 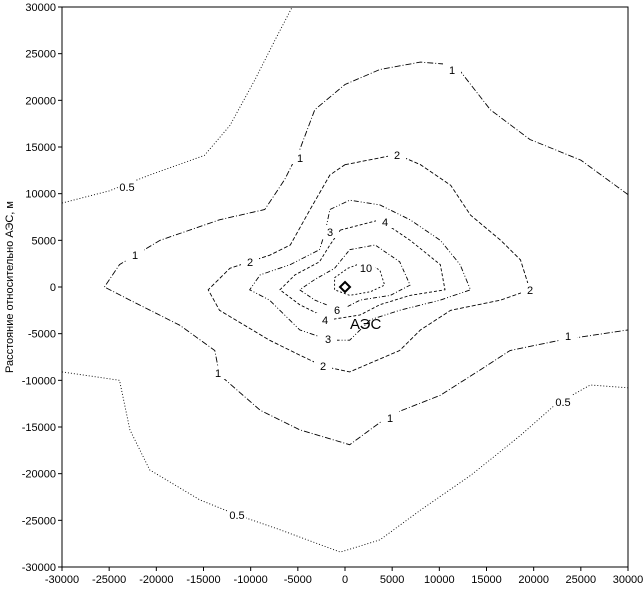 What do you see at coordinates (39, 568) in the screenshot?
I see `y-tick-label: -30000` at bounding box center [39, 568].